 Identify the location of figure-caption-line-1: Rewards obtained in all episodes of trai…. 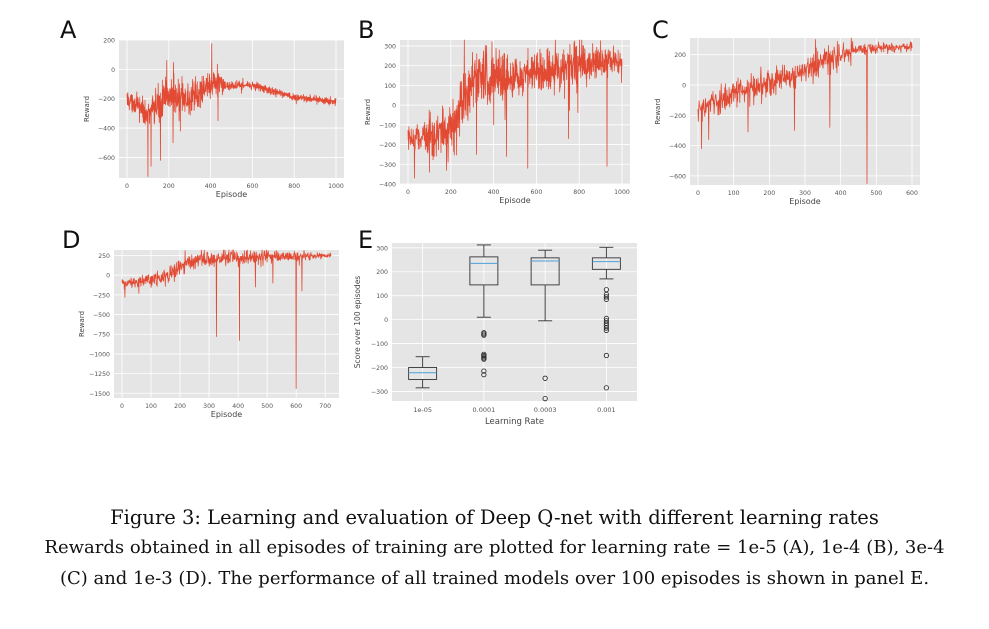
(494, 547).